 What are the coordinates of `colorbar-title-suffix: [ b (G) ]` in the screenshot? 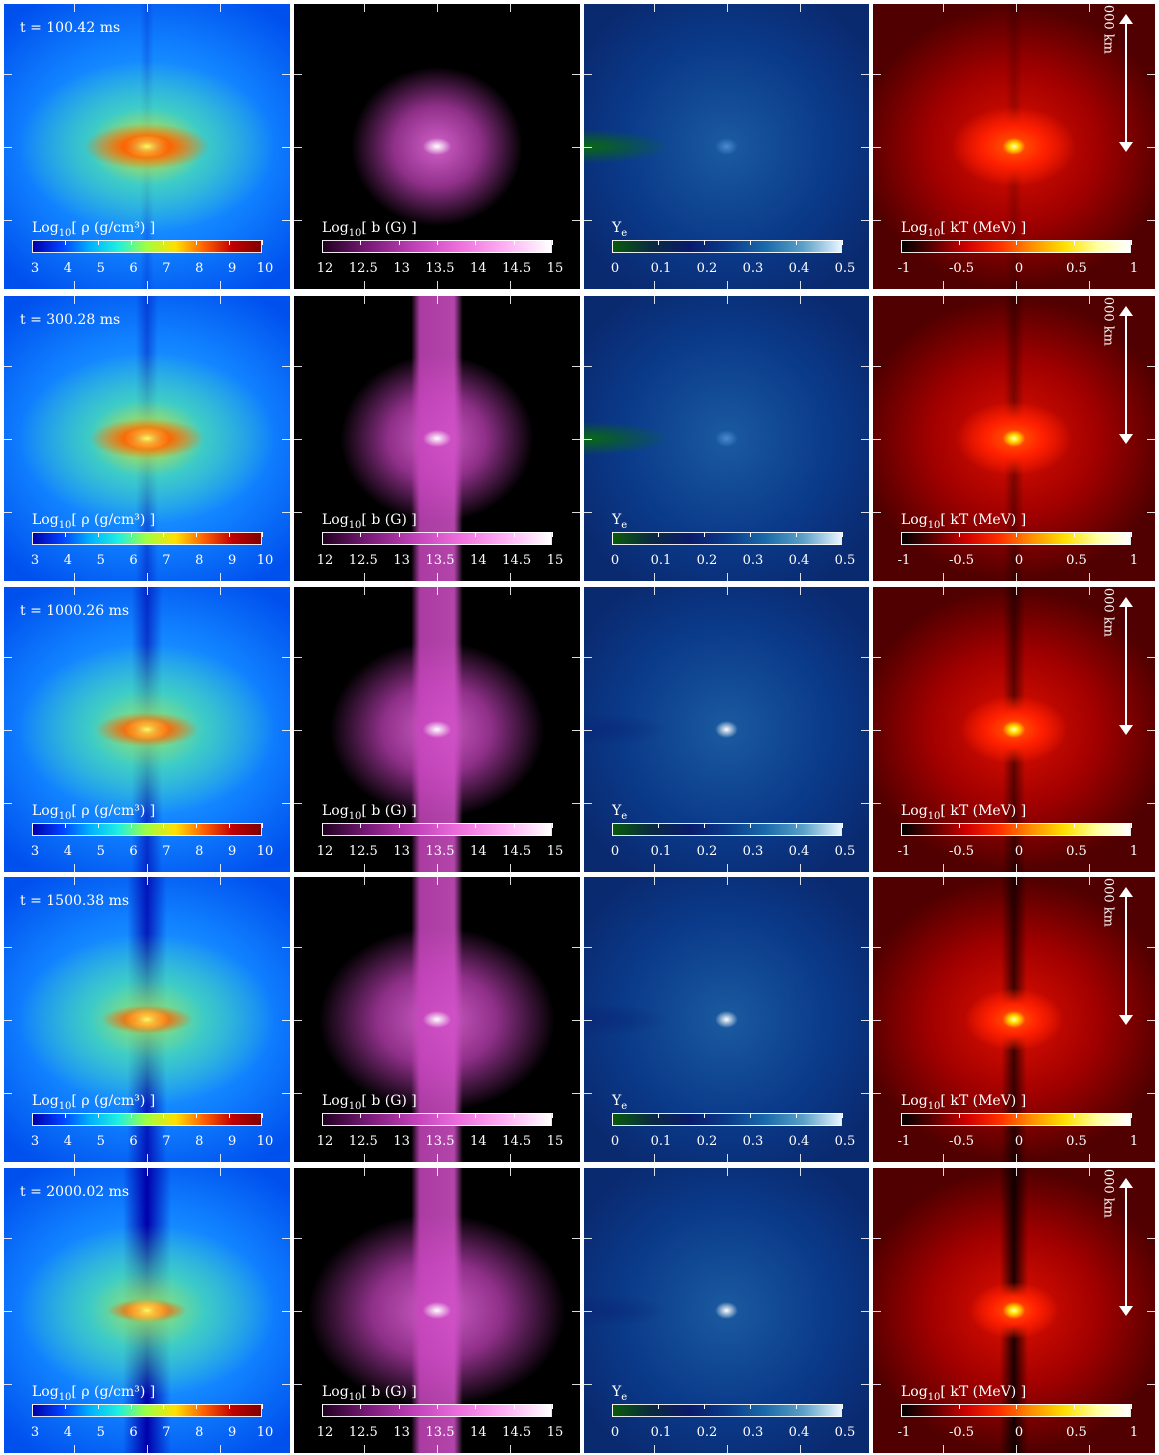 It's located at (389, 811).